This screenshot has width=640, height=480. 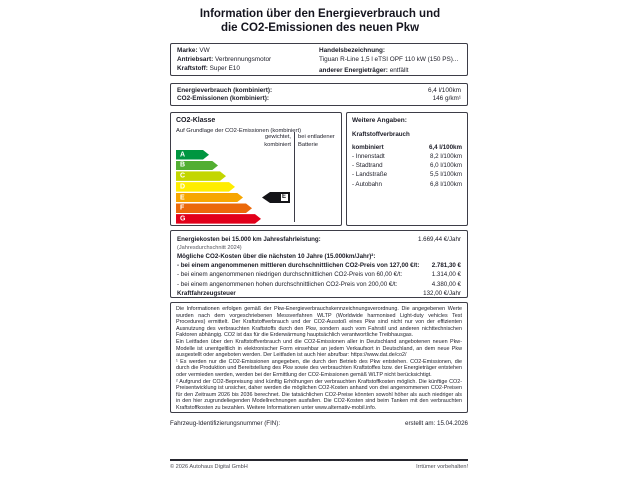 I want to click on consumption-row-city-label: - Innenstadt, so click(x=368, y=156).